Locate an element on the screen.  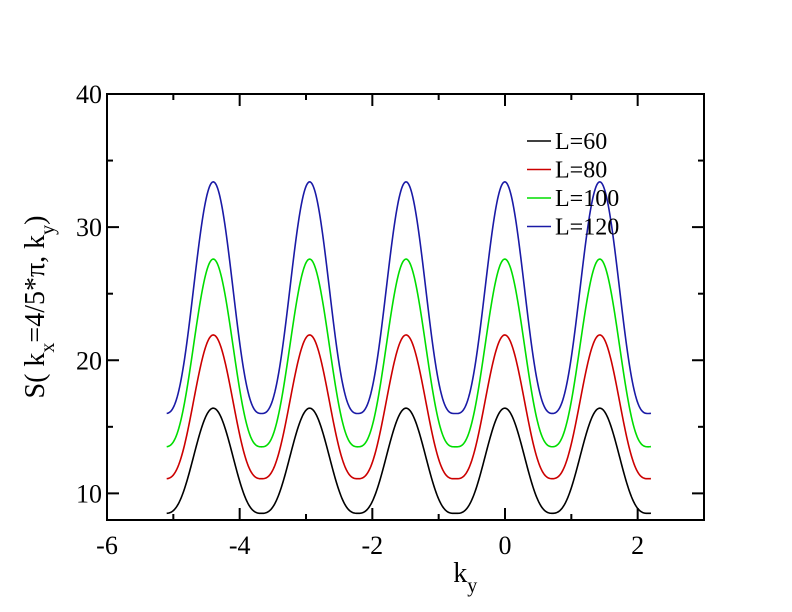
x-axis-title-sub: y is located at coordinates (472, 586).